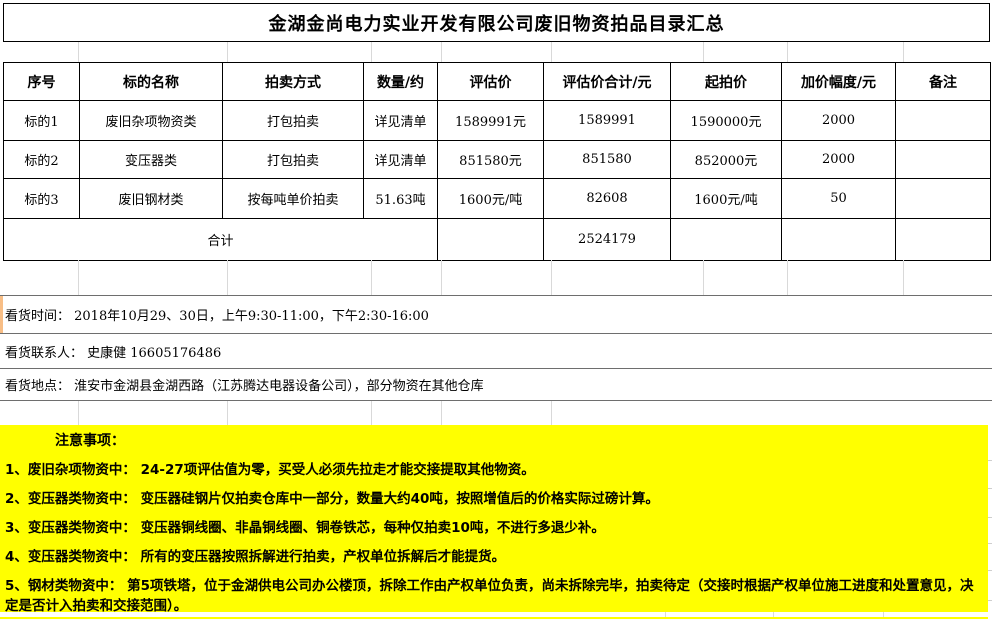  I want to click on grid-strip-lower, so click(496, 413).